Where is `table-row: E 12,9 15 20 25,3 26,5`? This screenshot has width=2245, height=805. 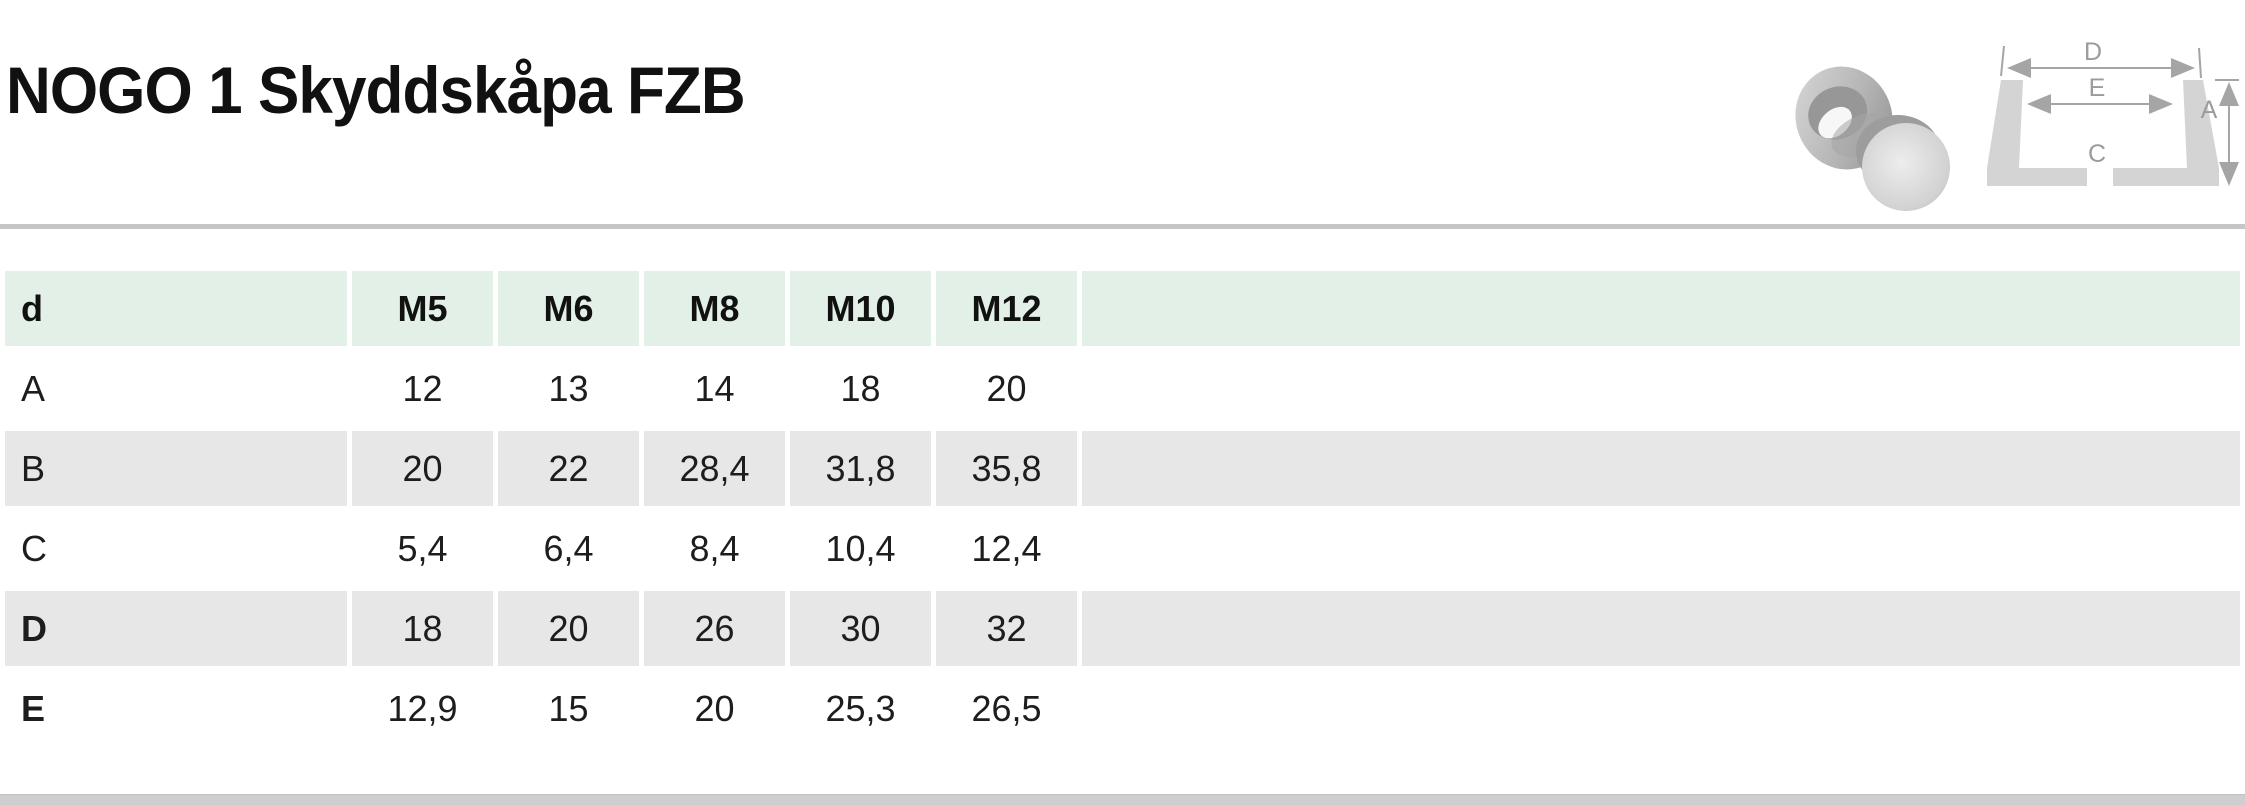
table-row: E 12,9 15 20 25,3 26,5 is located at coordinates (1122, 708).